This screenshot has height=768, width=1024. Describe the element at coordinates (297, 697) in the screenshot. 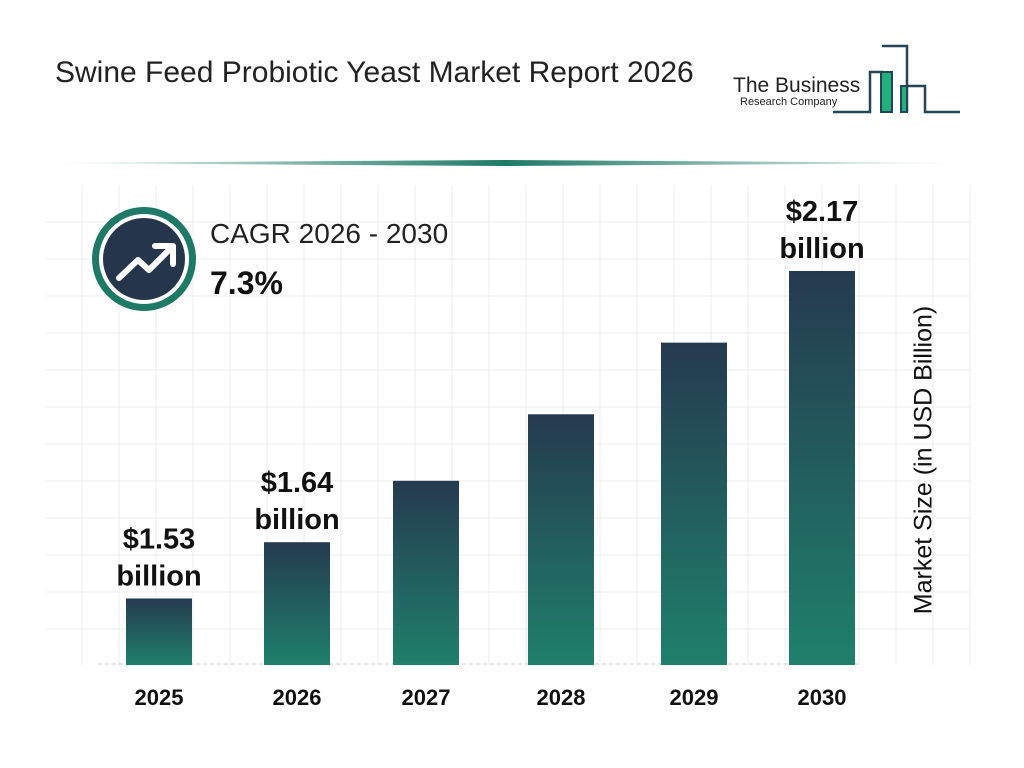

I see `x-tick-label: 2026` at that location.